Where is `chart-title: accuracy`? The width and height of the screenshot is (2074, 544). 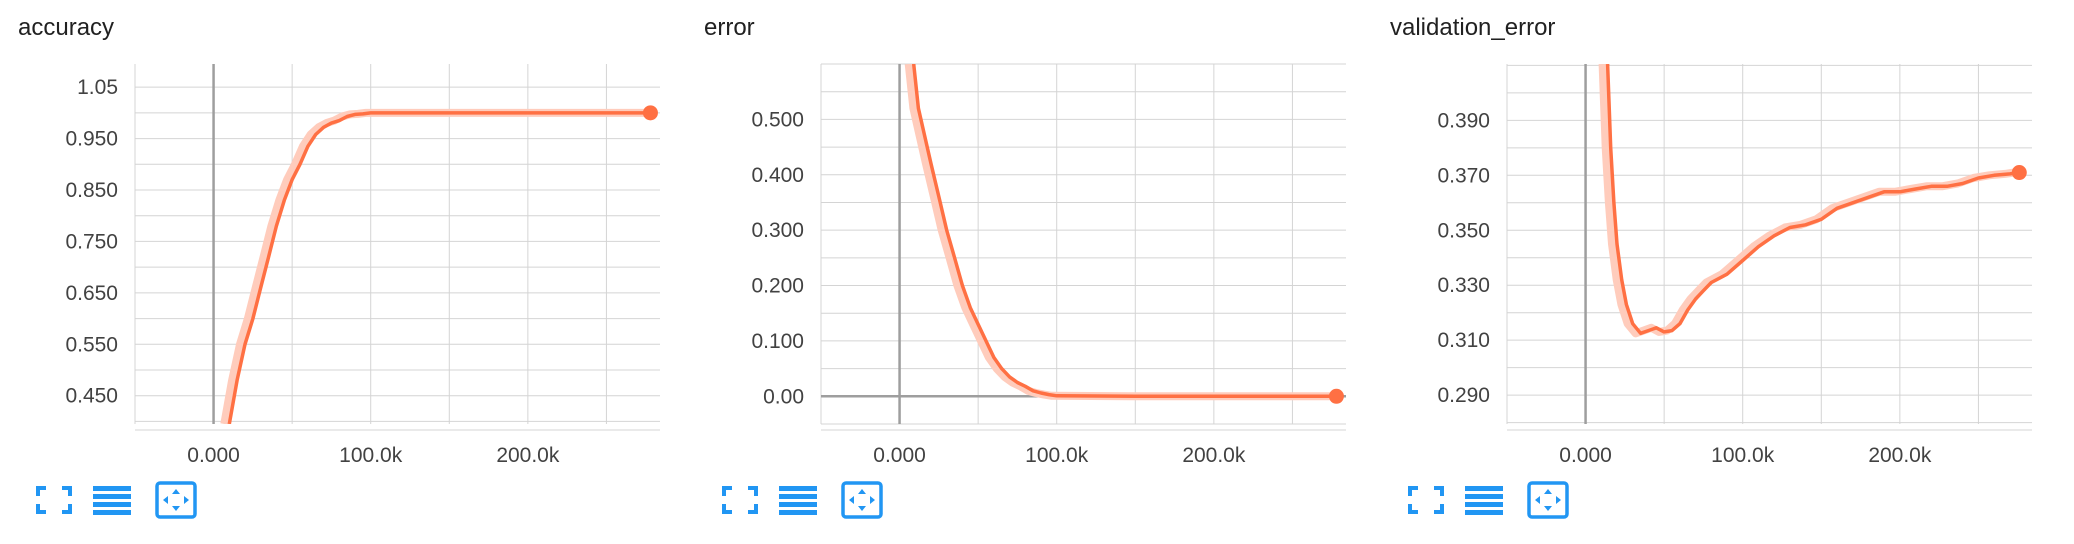 chart-title: accuracy is located at coordinates (66, 27).